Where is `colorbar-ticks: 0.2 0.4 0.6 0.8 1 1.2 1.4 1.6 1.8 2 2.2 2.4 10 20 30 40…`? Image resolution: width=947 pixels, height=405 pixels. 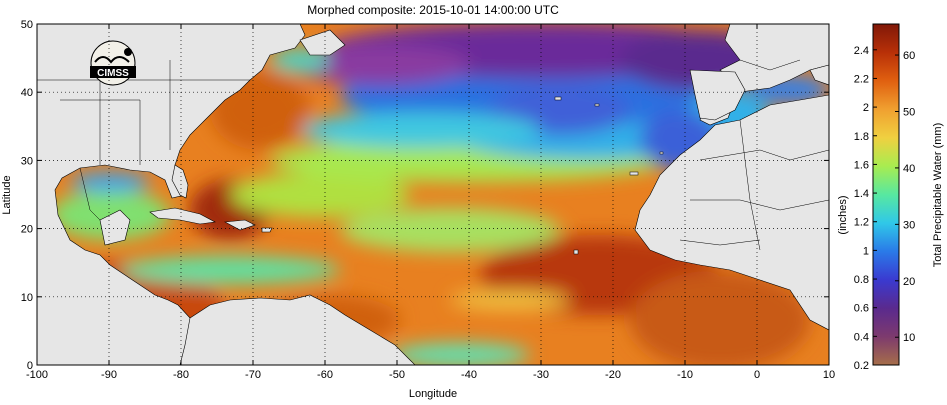
colorbar-ticks: 0.2 0.4 0.6 0.8 1 1.2 1.4 1.6 1.8 2 2.2 2.4 10 20 30 40… is located at coordinates (885, 208).